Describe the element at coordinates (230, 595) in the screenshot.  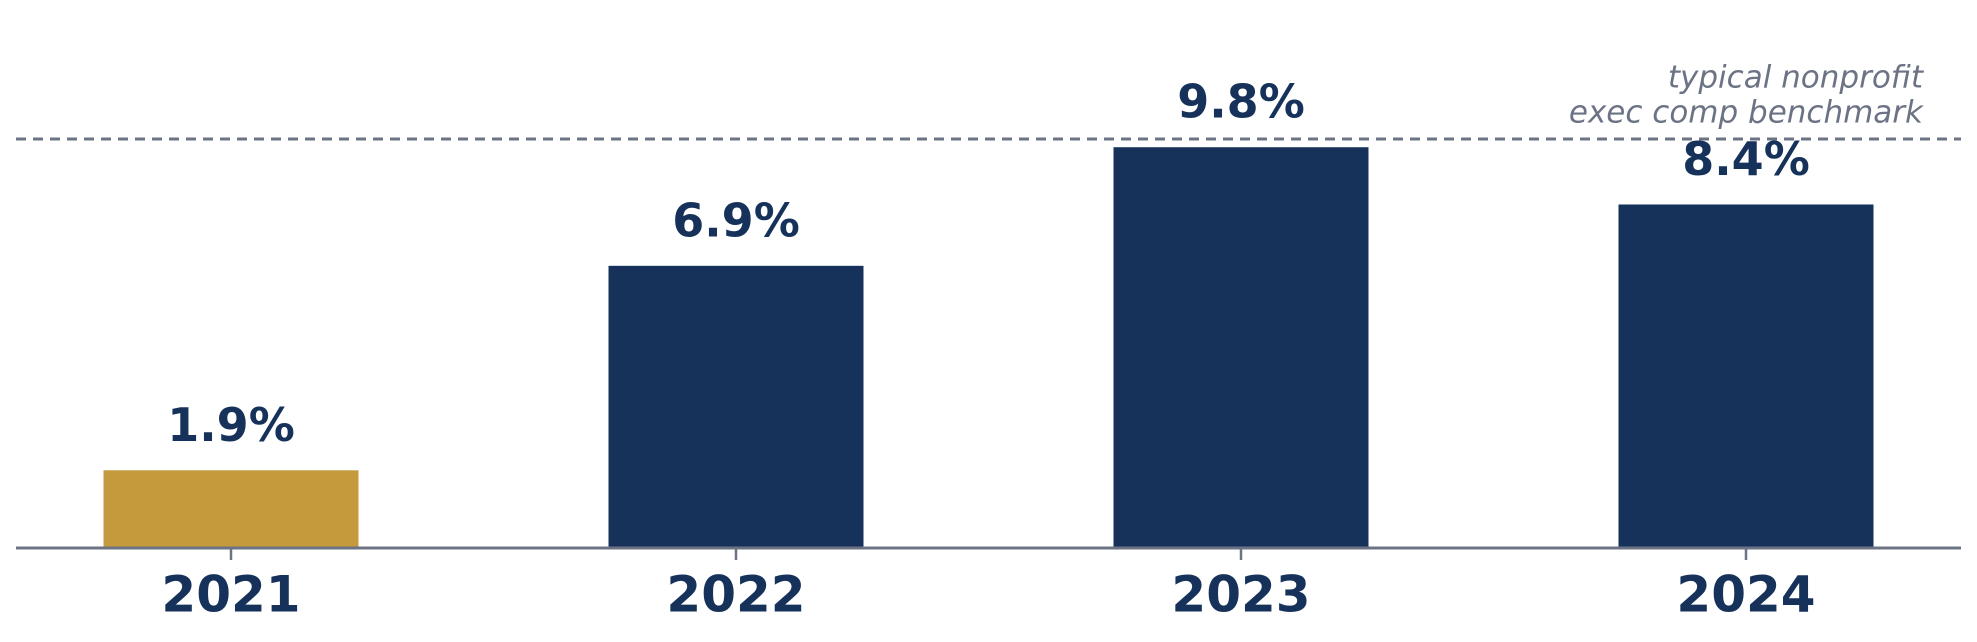
I see `x-tick-label: 2021` at that location.